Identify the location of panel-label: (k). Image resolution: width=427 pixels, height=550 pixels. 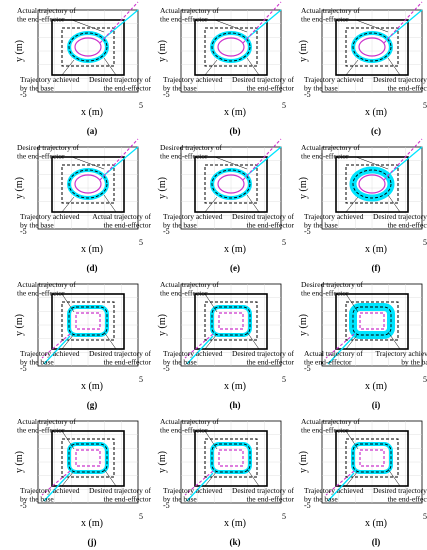
(235, 542).